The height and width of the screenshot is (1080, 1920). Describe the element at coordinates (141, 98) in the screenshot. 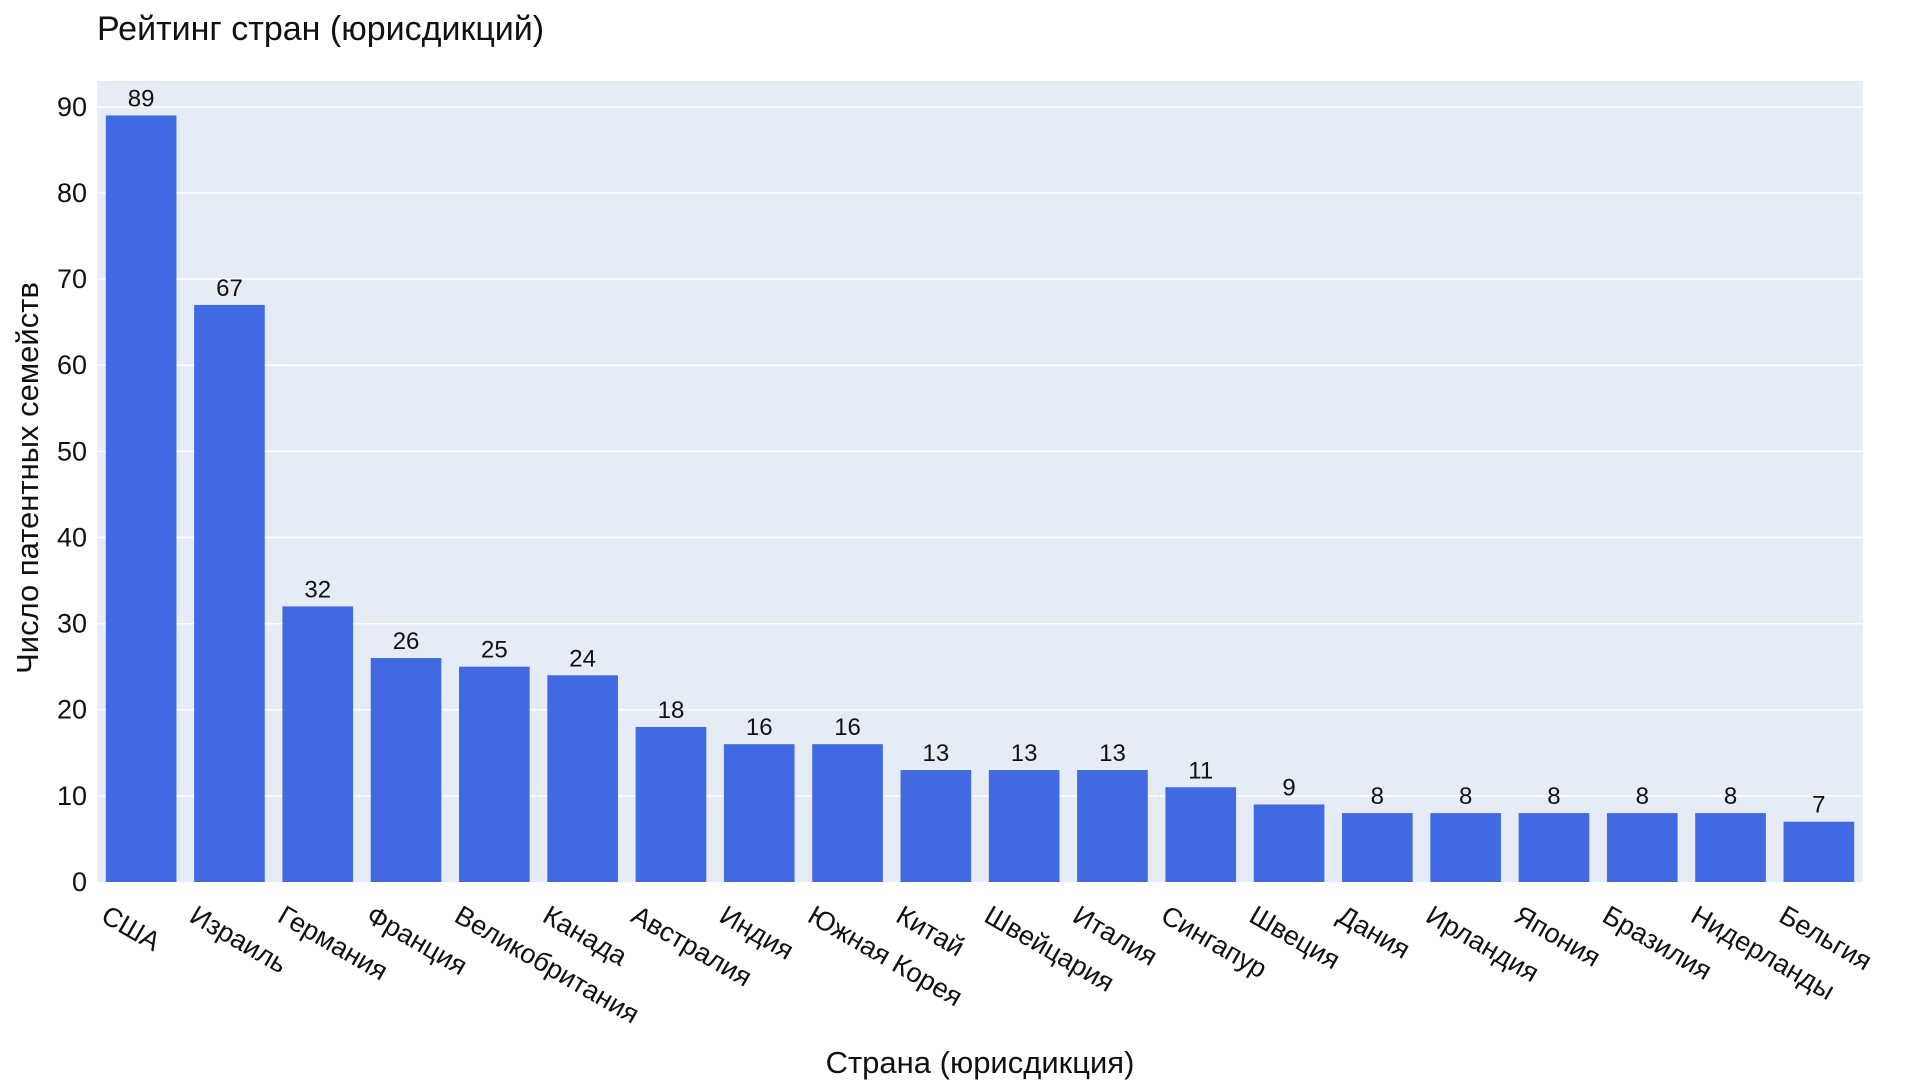

I see `bar-value-label: 89` at that location.